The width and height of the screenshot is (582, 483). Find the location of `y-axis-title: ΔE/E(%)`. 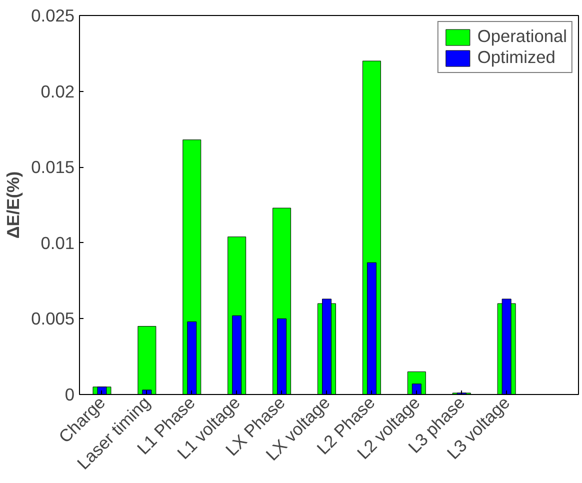

y-axis-title: ΔE/E(%) is located at coordinates (13, 205).